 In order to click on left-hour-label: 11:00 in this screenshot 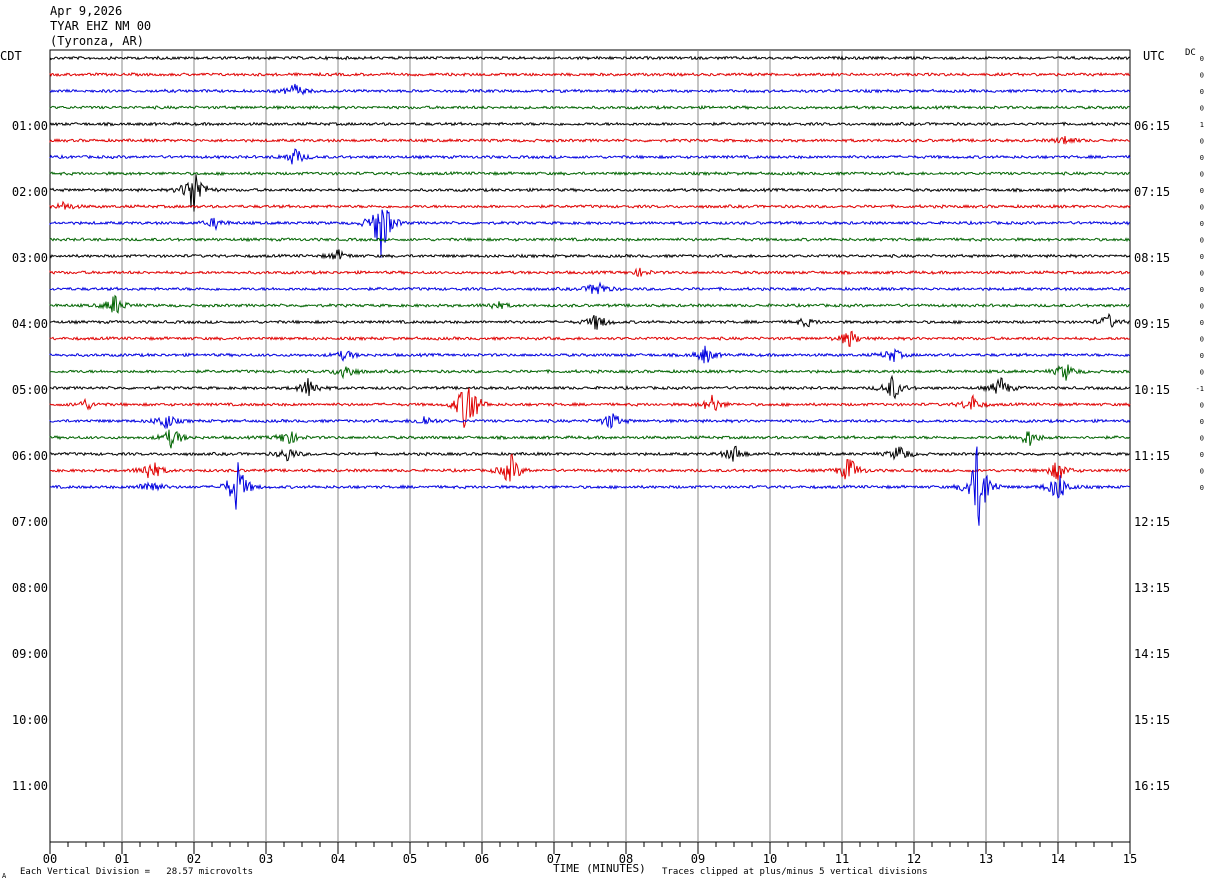, I will do `click(30, 786)`.